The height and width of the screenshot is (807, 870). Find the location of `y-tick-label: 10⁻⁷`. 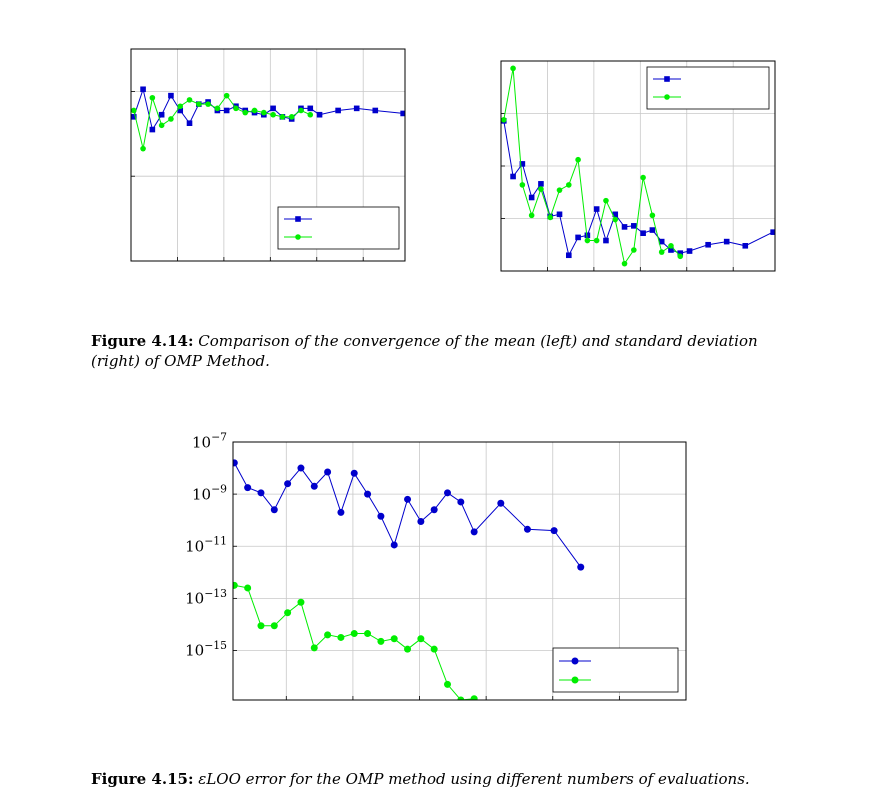

y-tick-label: 10⁻⁷ is located at coordinates (209, 441).